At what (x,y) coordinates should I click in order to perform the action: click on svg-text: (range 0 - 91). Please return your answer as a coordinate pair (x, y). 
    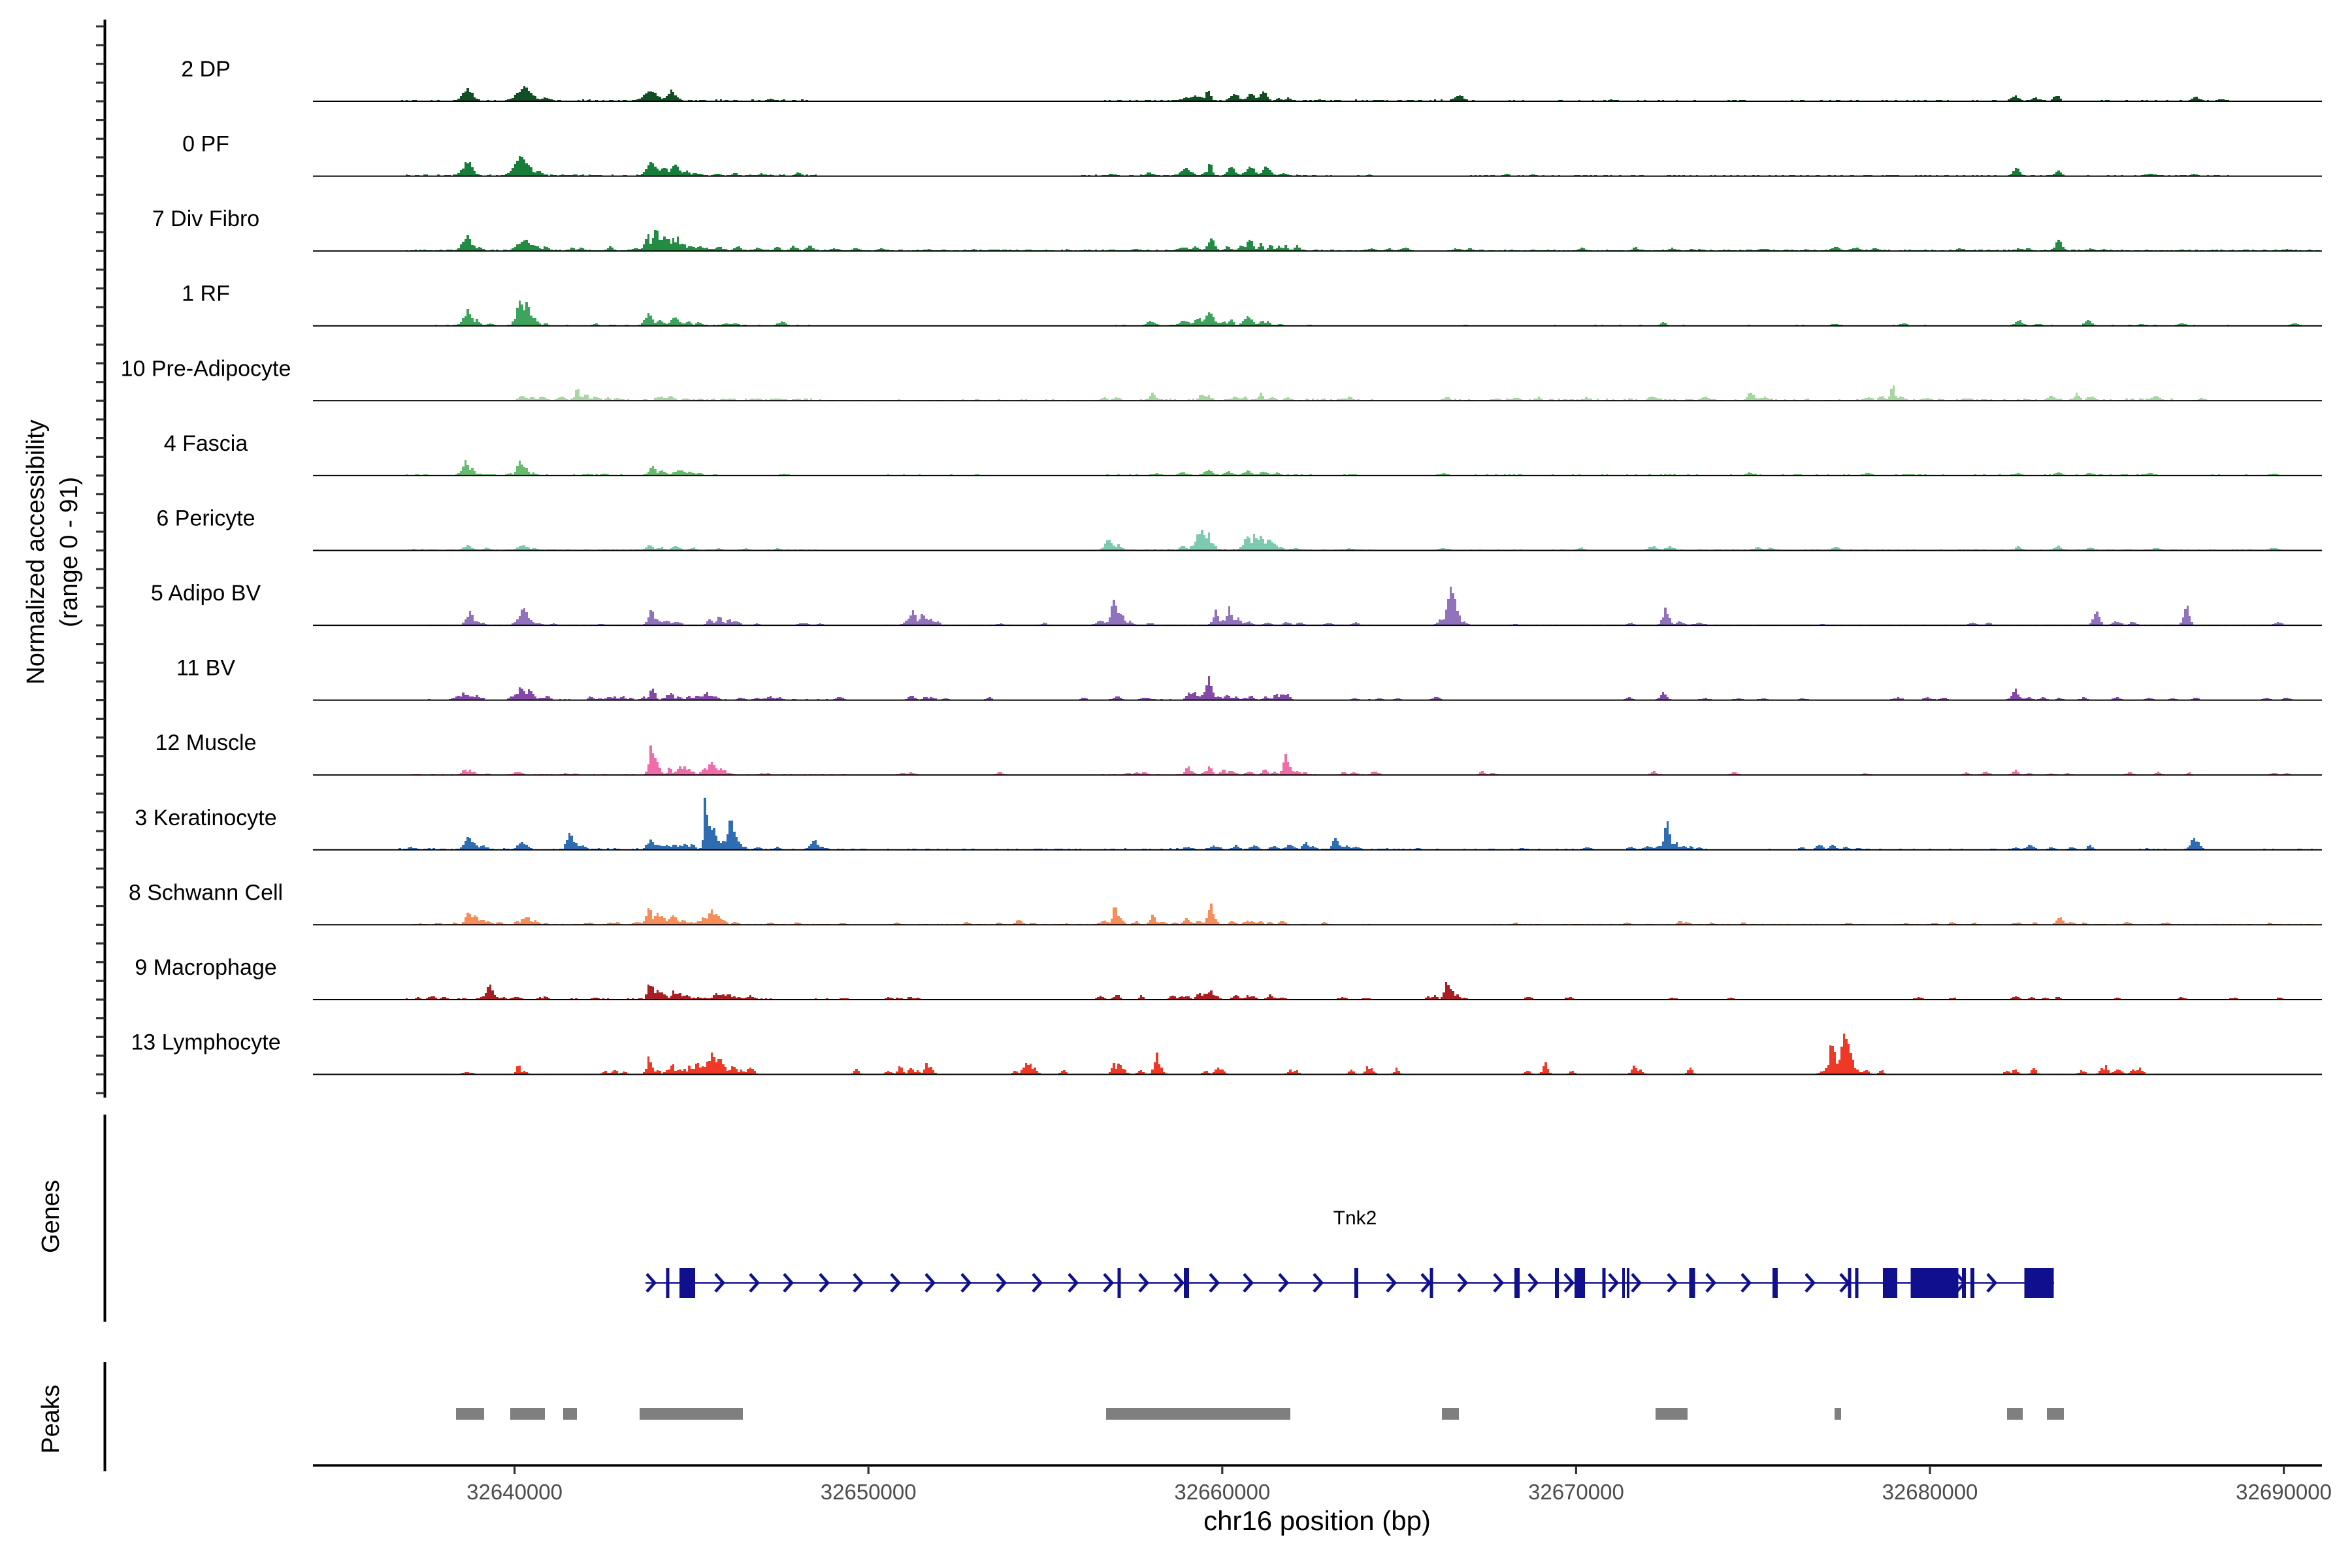
    Looking at the image, I should click on (69, 552).